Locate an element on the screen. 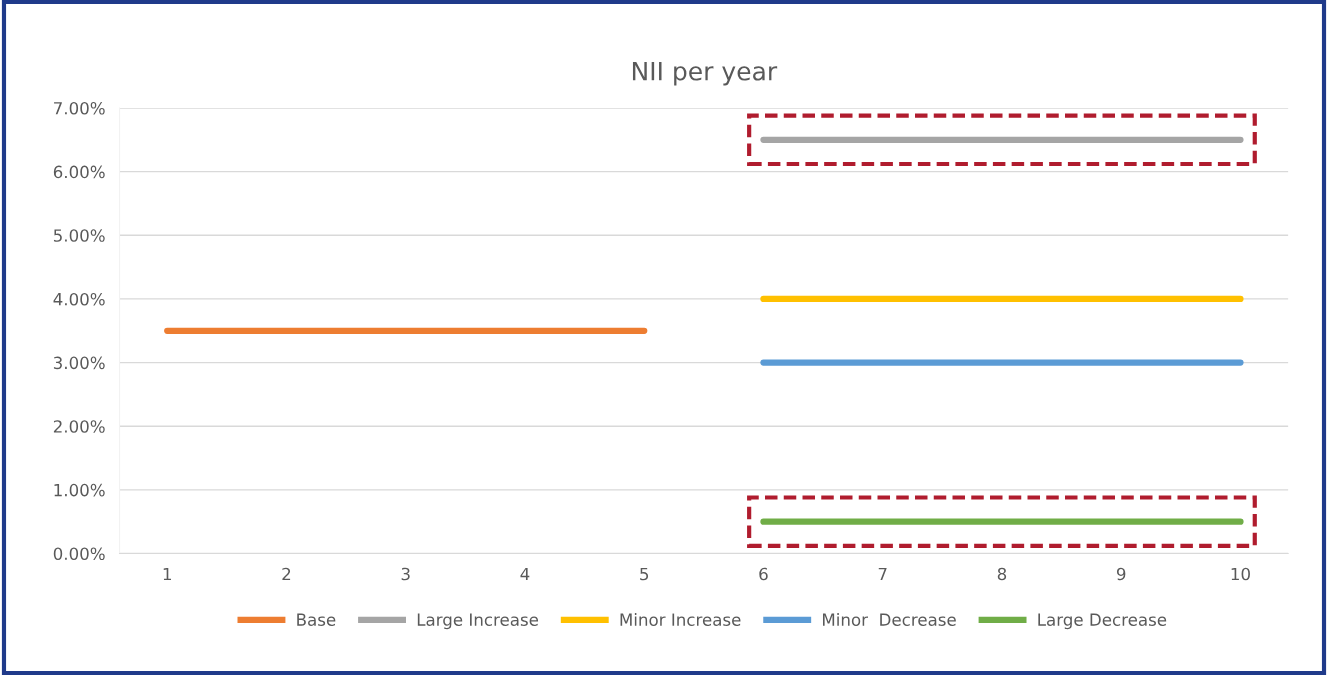  legend-label: Base is located at coordinates (316, 619).